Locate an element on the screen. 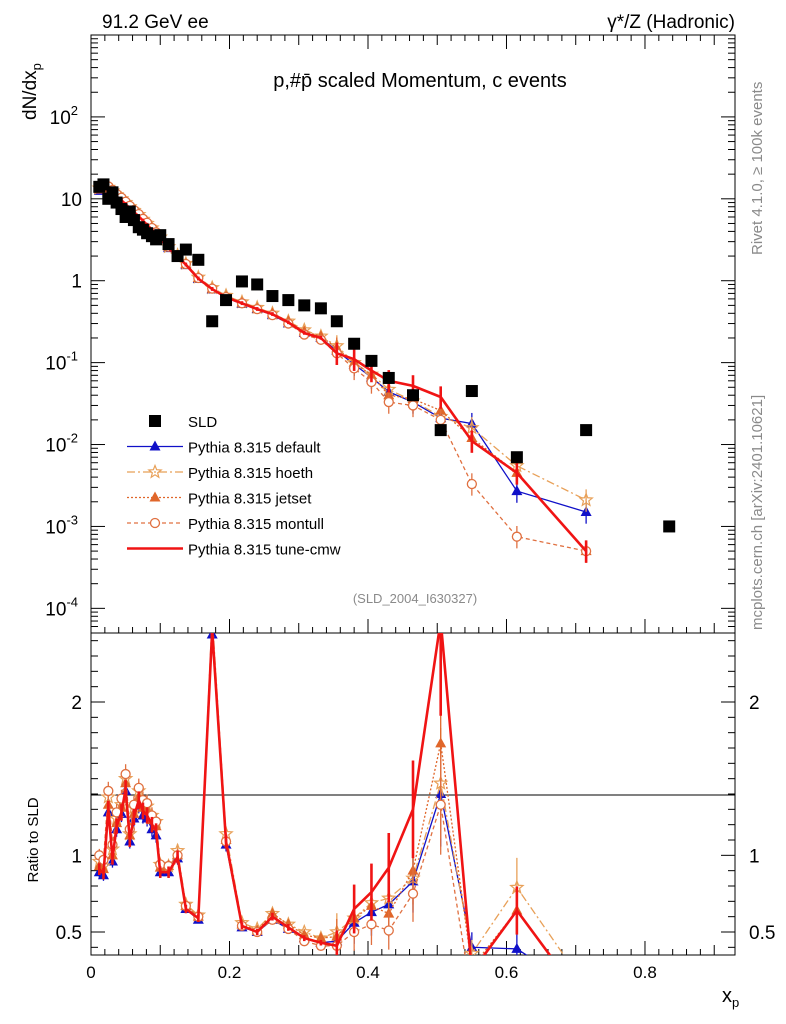  legend-marker-jetset is located at coordinates (155, 496).